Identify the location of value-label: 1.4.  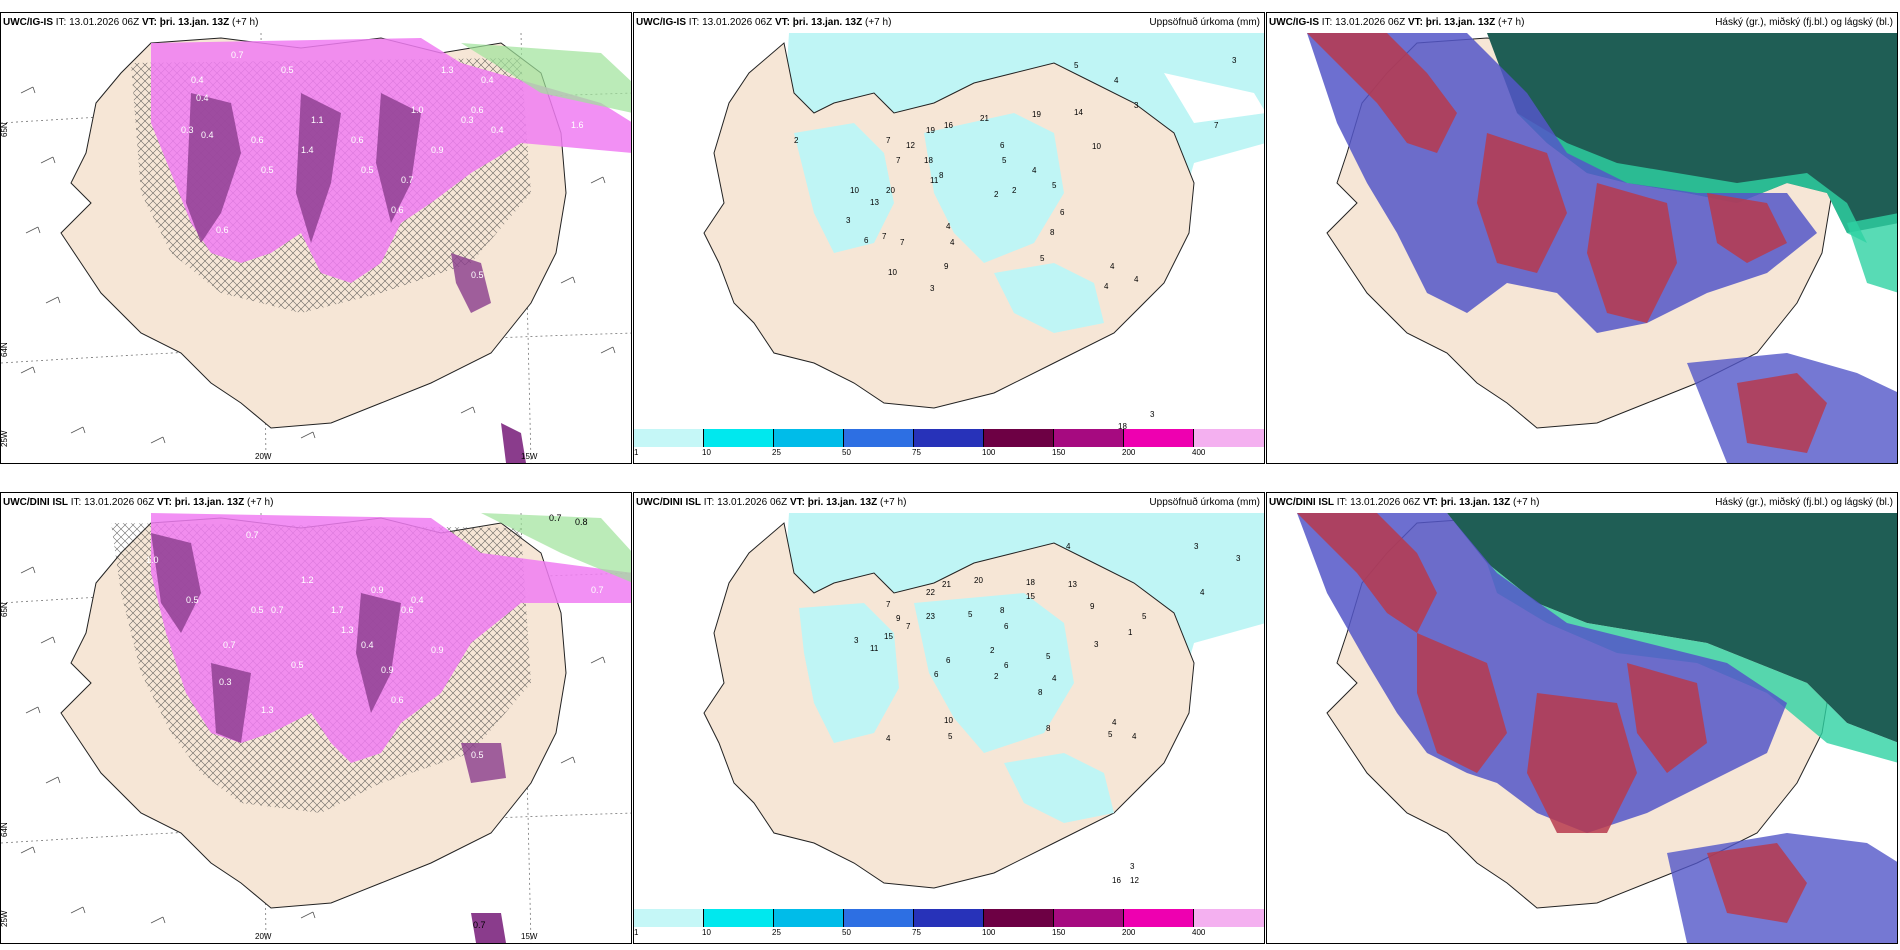
(307, 150).